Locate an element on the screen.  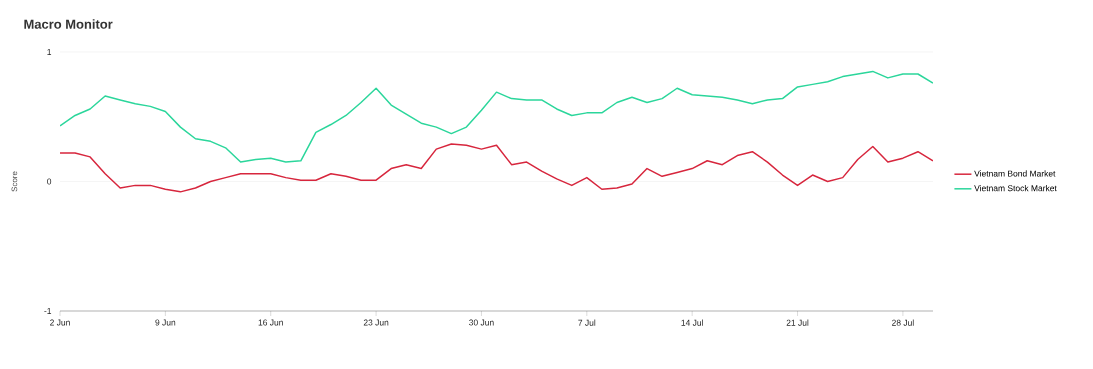
x-tick-label: 2 Jun is located at coordinates (60, 322).